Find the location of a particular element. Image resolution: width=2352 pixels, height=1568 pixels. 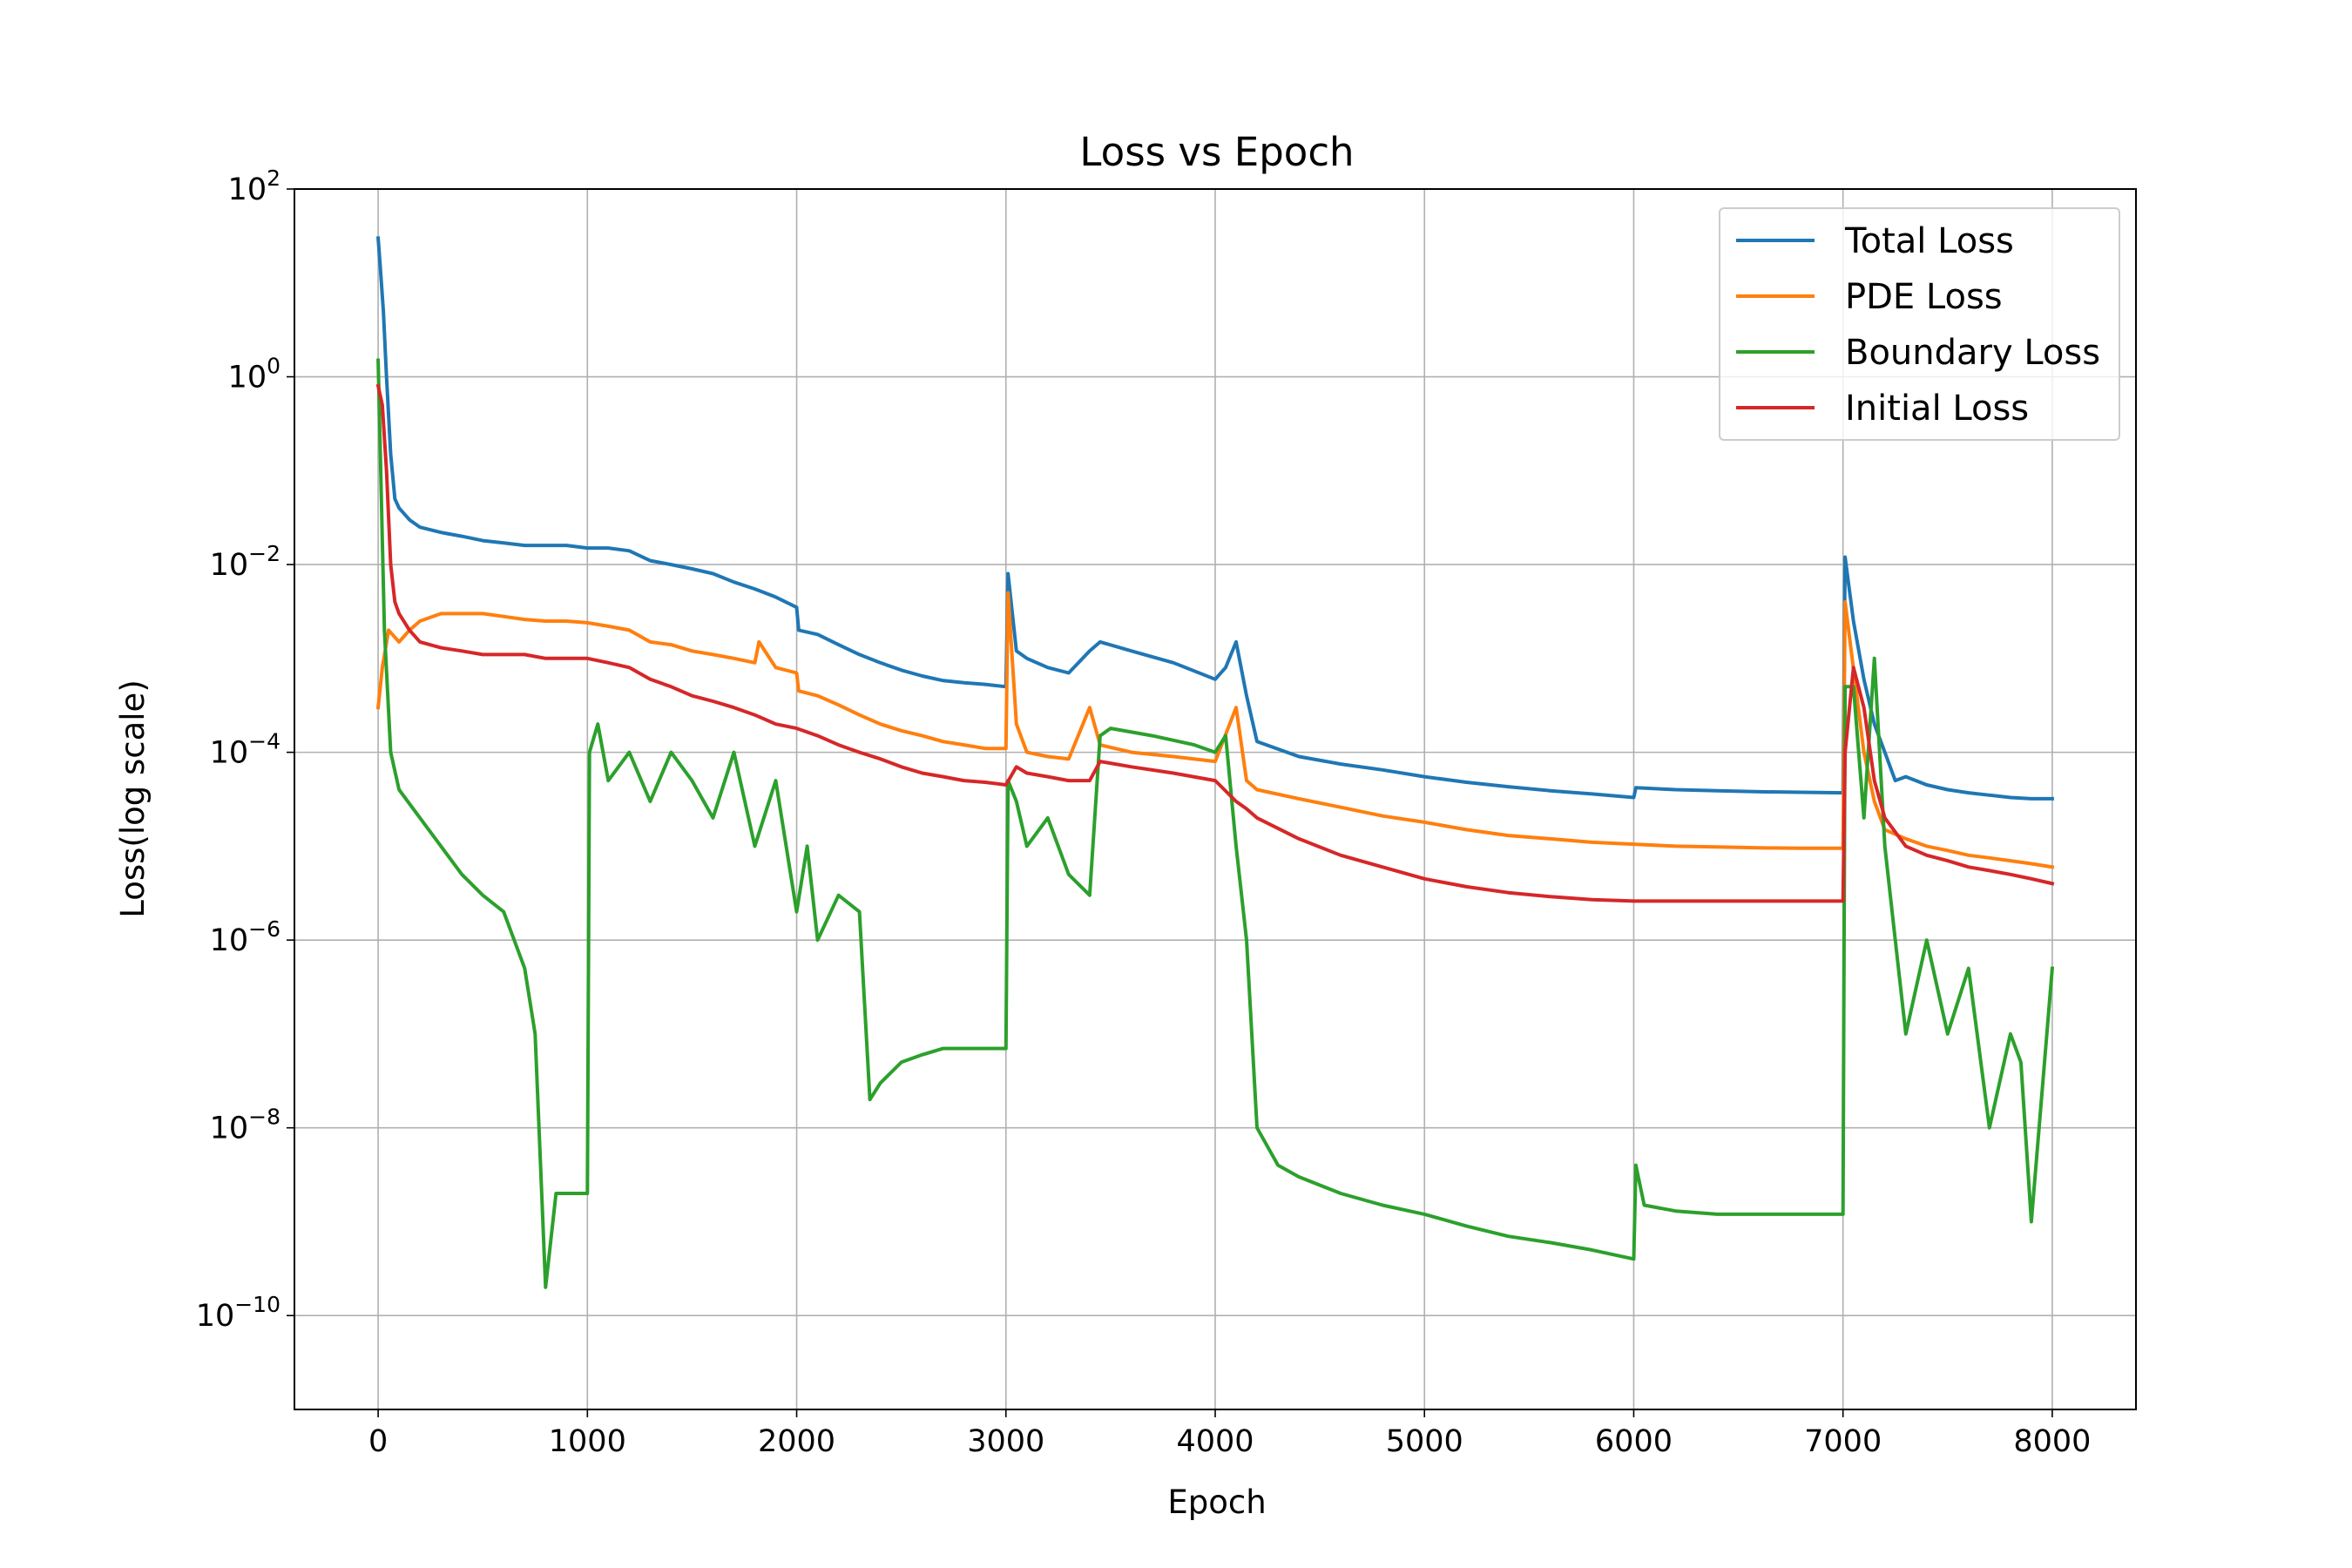

y-tick-label: 10⁰ is located at coordinates (254, 374).